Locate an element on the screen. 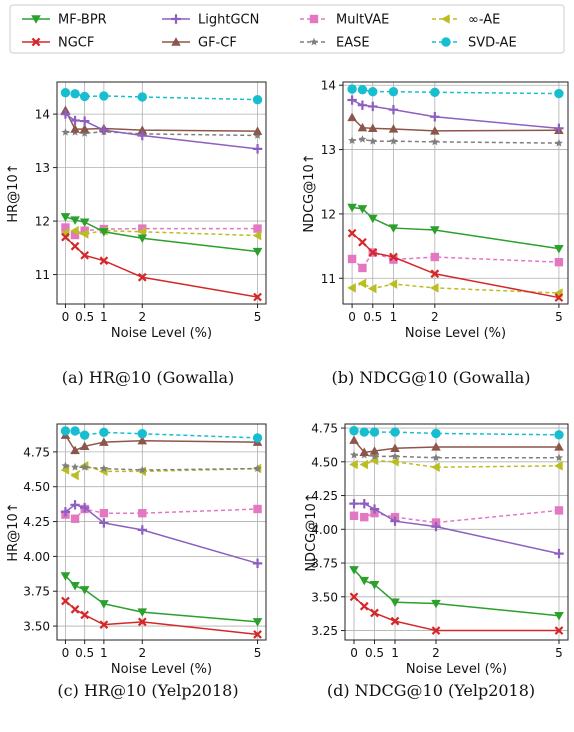 The height and width of the screenshot is (732, 574). legend-marker-svd-ae is located at coordinates (446, 42).